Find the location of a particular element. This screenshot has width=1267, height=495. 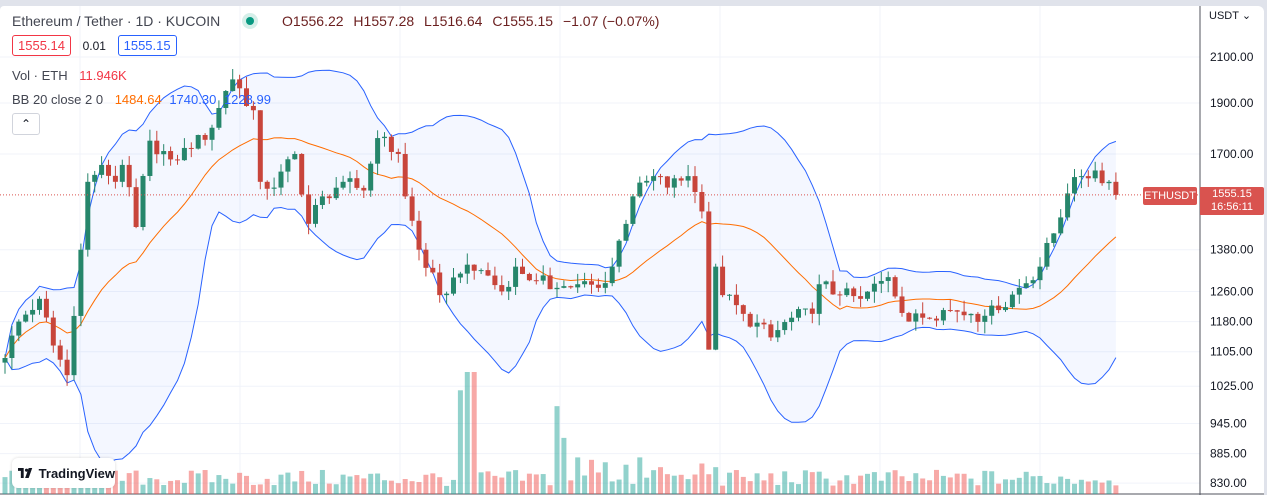

bb-basis: 1484.64 is located at coordinates (138, 99).